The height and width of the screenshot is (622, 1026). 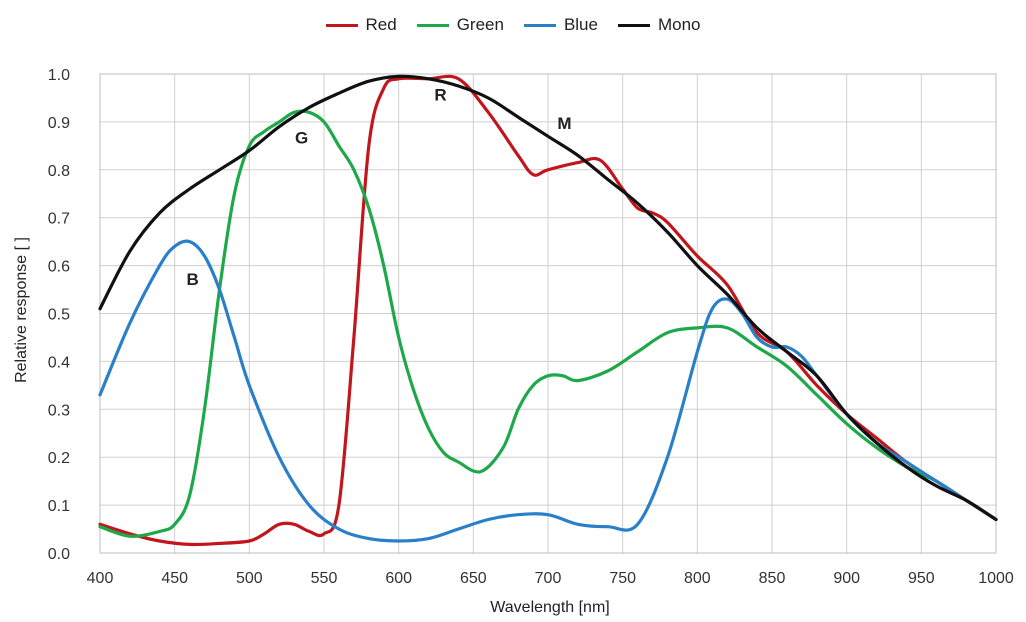 What do you see at coordinates (473, 578) in the screenshot?
I see `x-tick-label: 650` at bounding box center [473, 578].